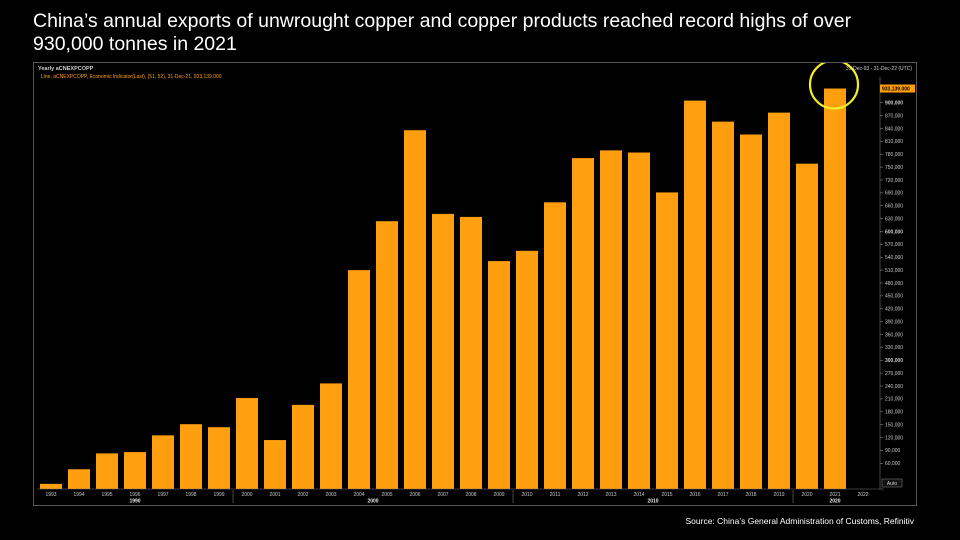 This screenshot has height=540, width=960. Describe the element at coordinates (806, 495) in the screenshot. I see `x-tick-label: 2020` at that location.